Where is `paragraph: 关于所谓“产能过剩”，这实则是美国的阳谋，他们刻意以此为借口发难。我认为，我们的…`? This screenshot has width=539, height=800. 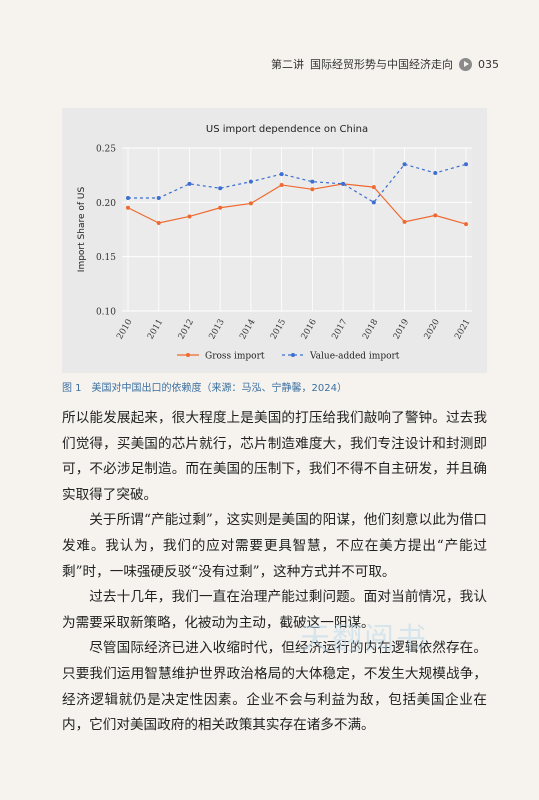
paragraph: 关于所谓“产能过剩”，这实则是美国的阳谋，他们刻意以此为借口发难。我认为，我们的… is located at coordinates (274, 546).